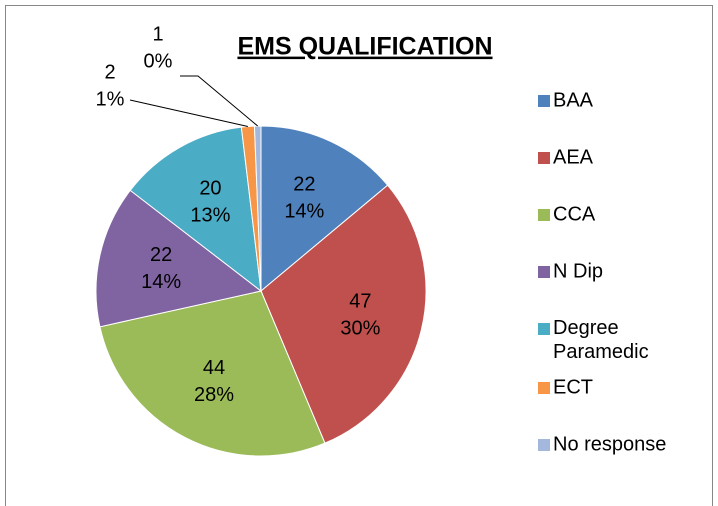 Image resolution: width=718 pixels, height=506 pixels. I want to click on legend-label: ECT, so click(573, 387).